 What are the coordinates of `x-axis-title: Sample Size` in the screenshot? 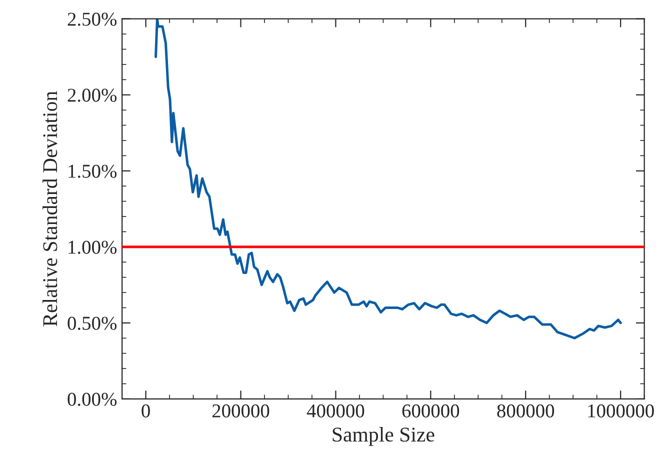 It's located at (383, 436).